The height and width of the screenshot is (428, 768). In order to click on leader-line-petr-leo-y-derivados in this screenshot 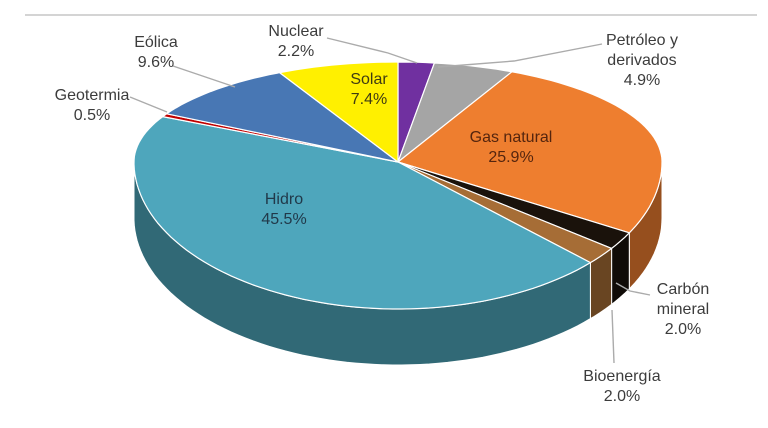, I will do `click(520, 55)`.